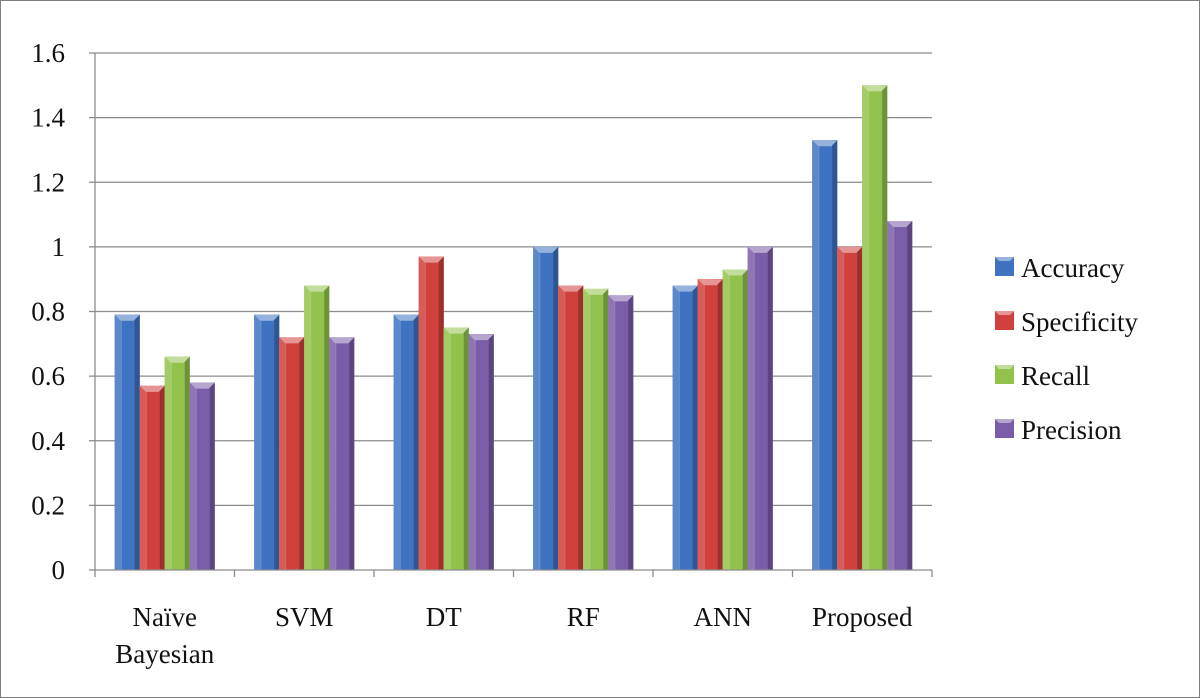 The width and height of the screenshot is (1200, 698). What do you see at coordinates (514, 635) in the screenshot?
I see `x-axis-categories: Naïve Bayesian SVM DT RF ANN Proposed` at bounding box center [514, 635].